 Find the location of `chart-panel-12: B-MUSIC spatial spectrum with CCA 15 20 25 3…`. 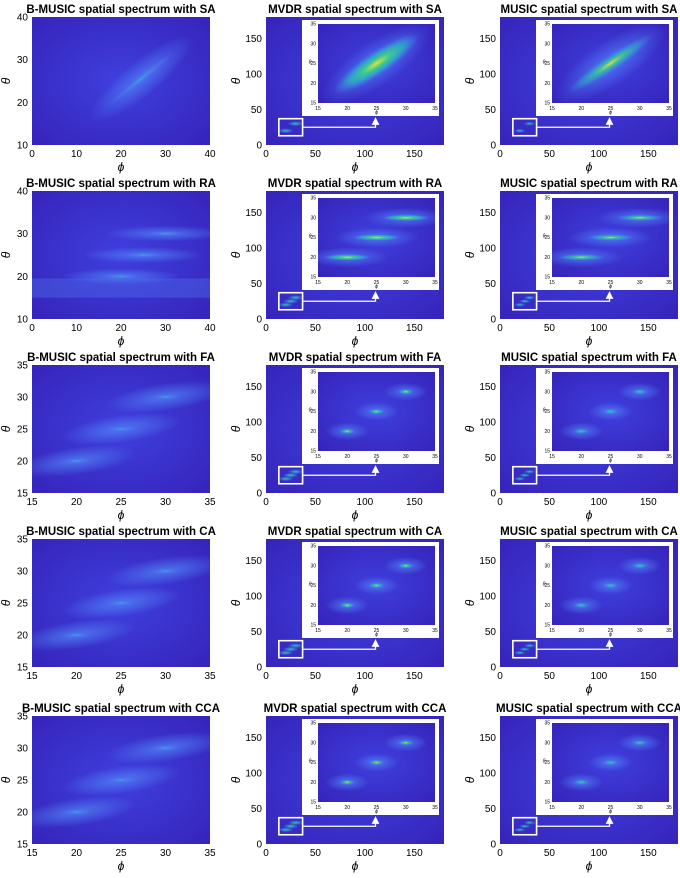

chart-panel-12: B-MUSIC spatial spectrum with CCA 15 20 25 3… is located at coordinates (110, 788).